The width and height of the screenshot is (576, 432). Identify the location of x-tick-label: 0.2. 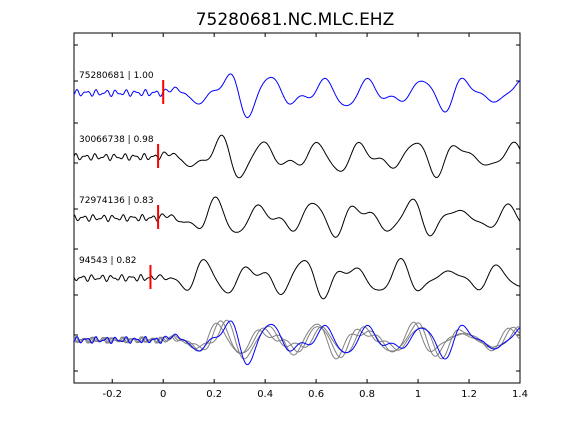
(214, 394).